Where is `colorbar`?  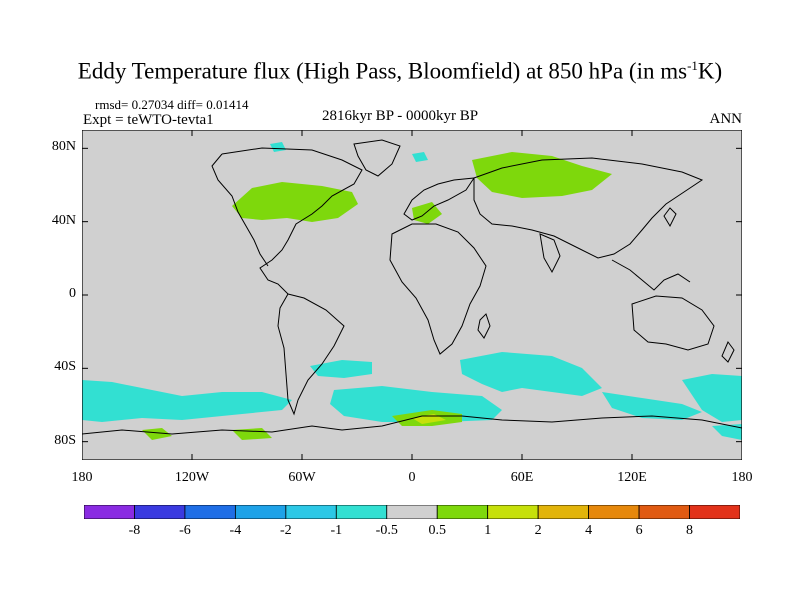 colorbar is located at coordinates (412, 512).